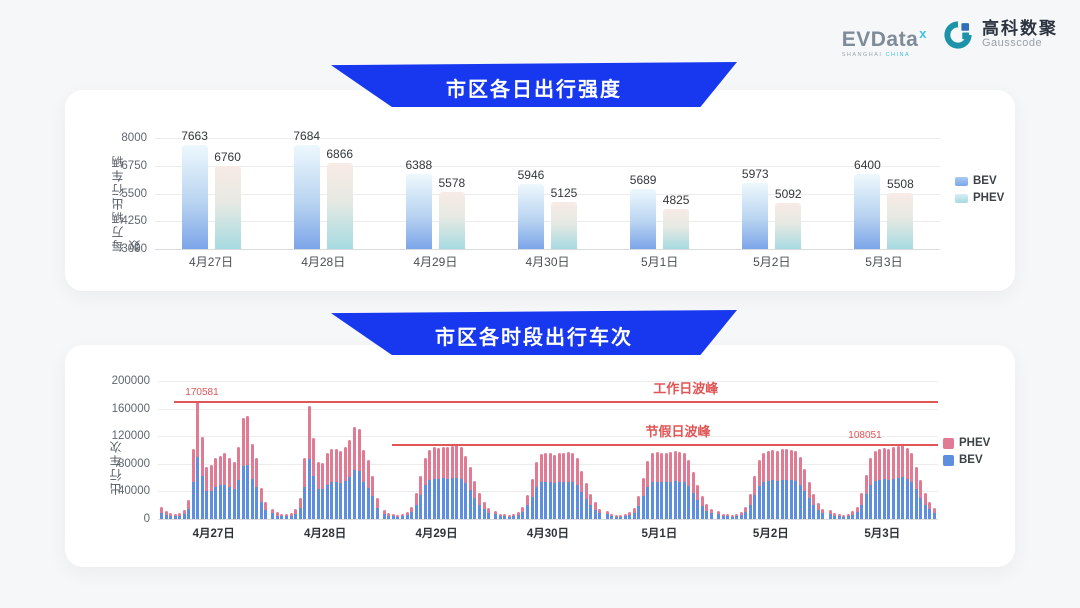 This screenshot has width=1080, height=608. I want to click on bev-bar: 7684, so click(306, 189).